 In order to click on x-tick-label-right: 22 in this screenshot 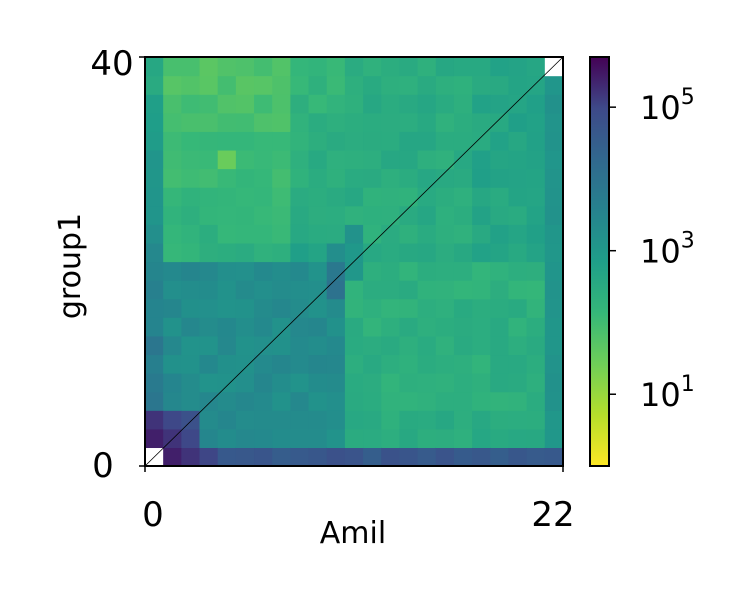, I will do `click(552, 515)`.